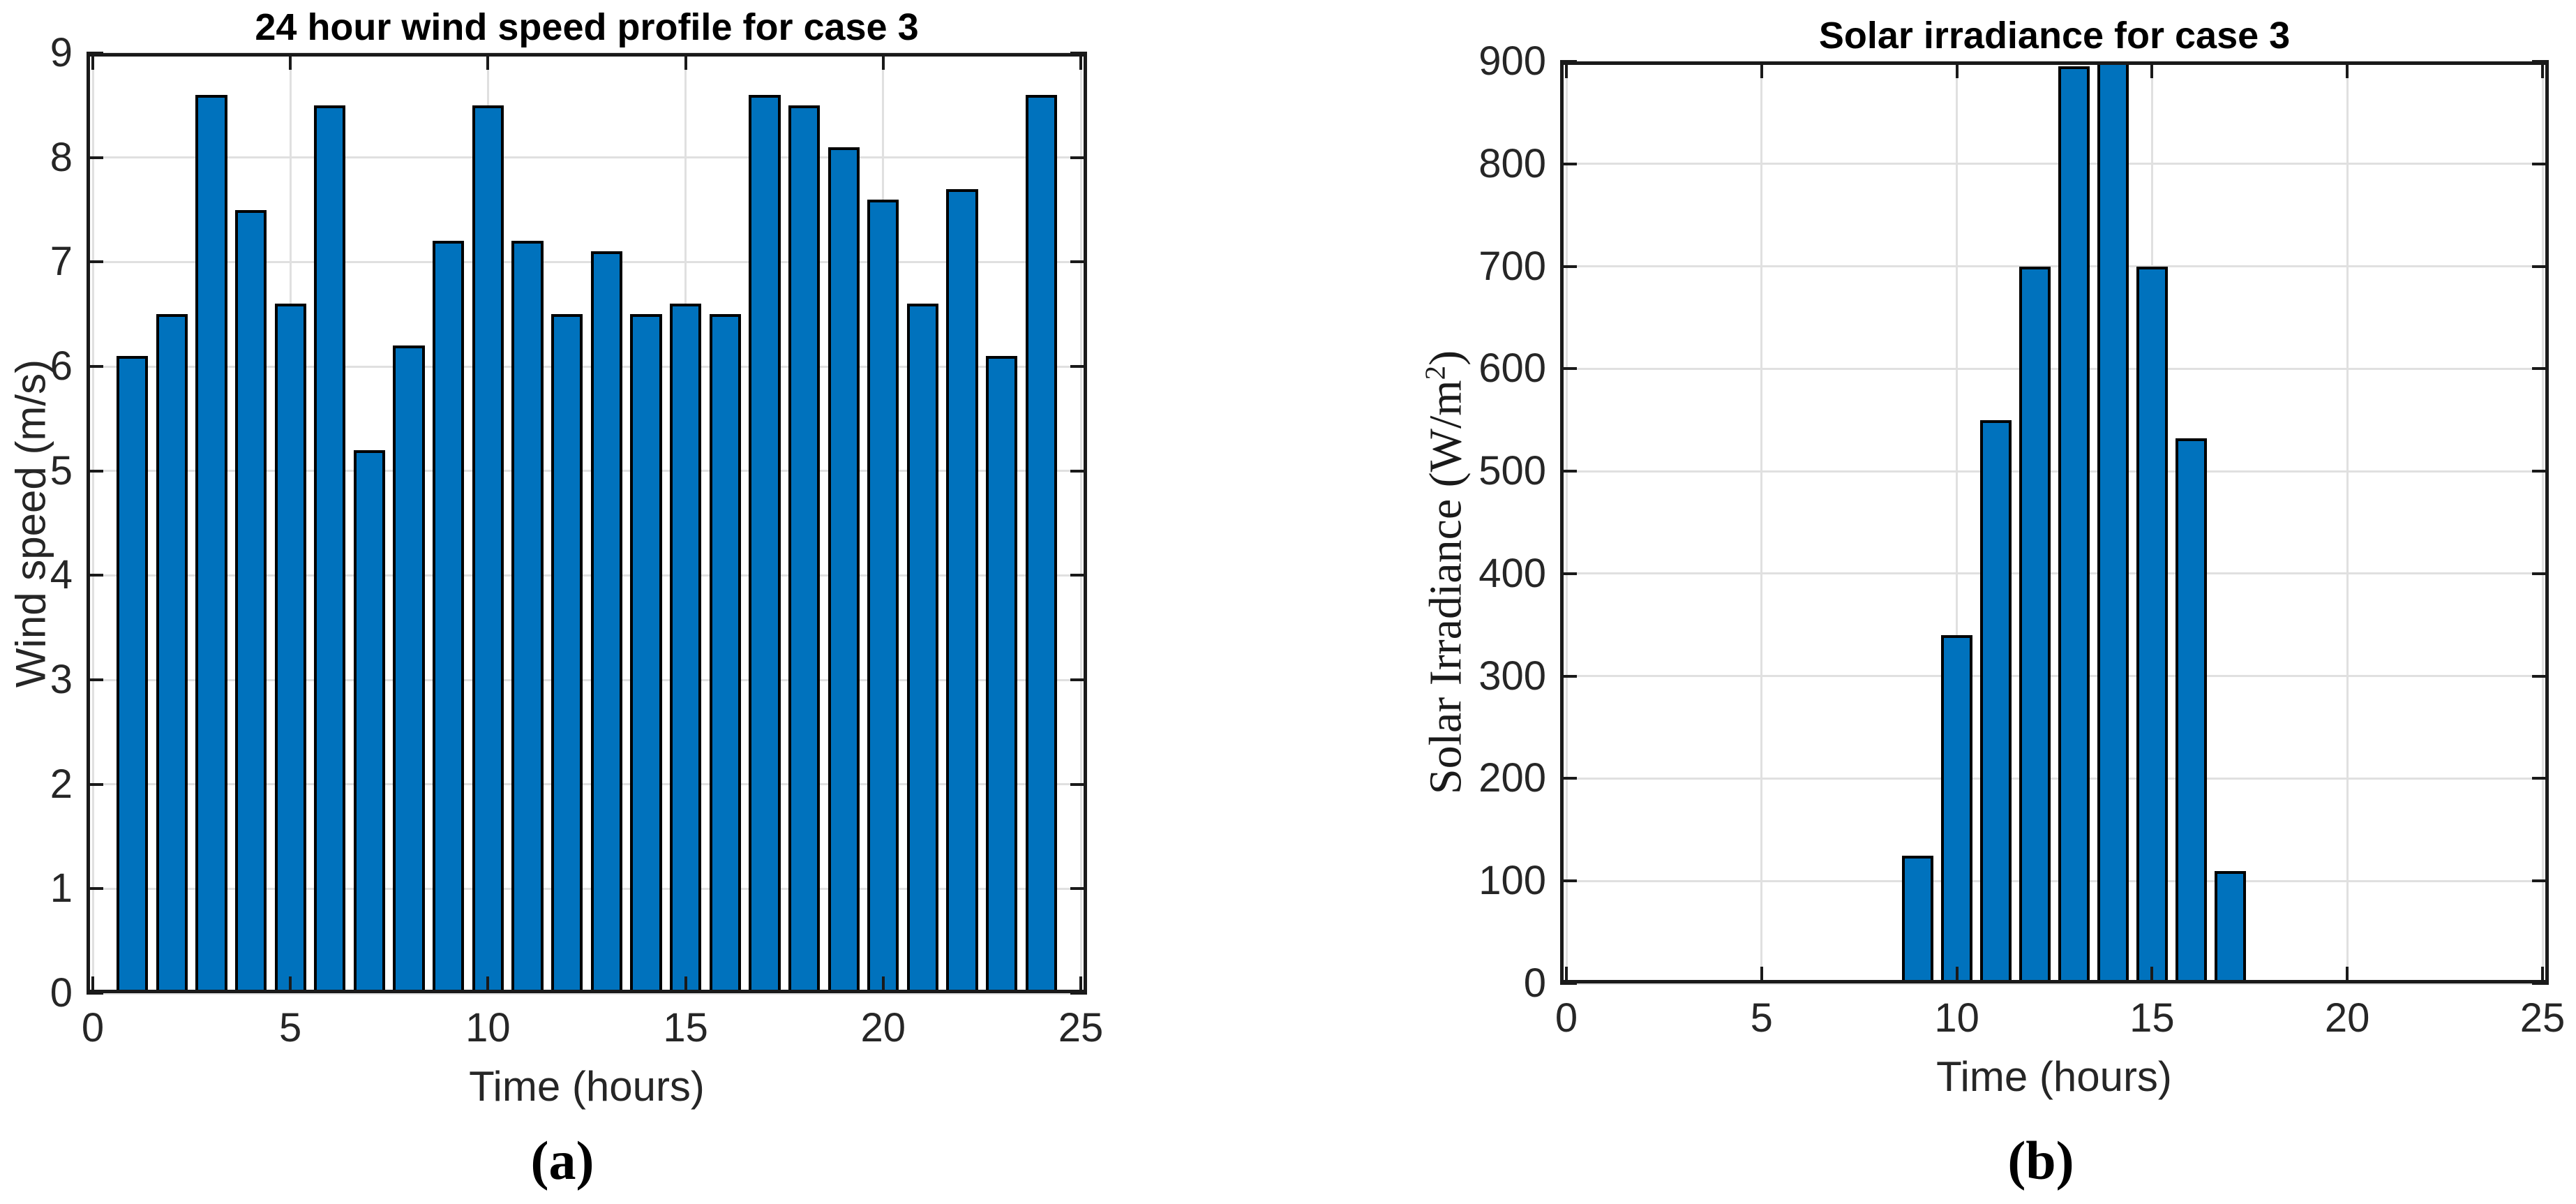 This screenshot has height=1204, width=2576. I want to click on y-tick-label: 400, so click(1512, 573).